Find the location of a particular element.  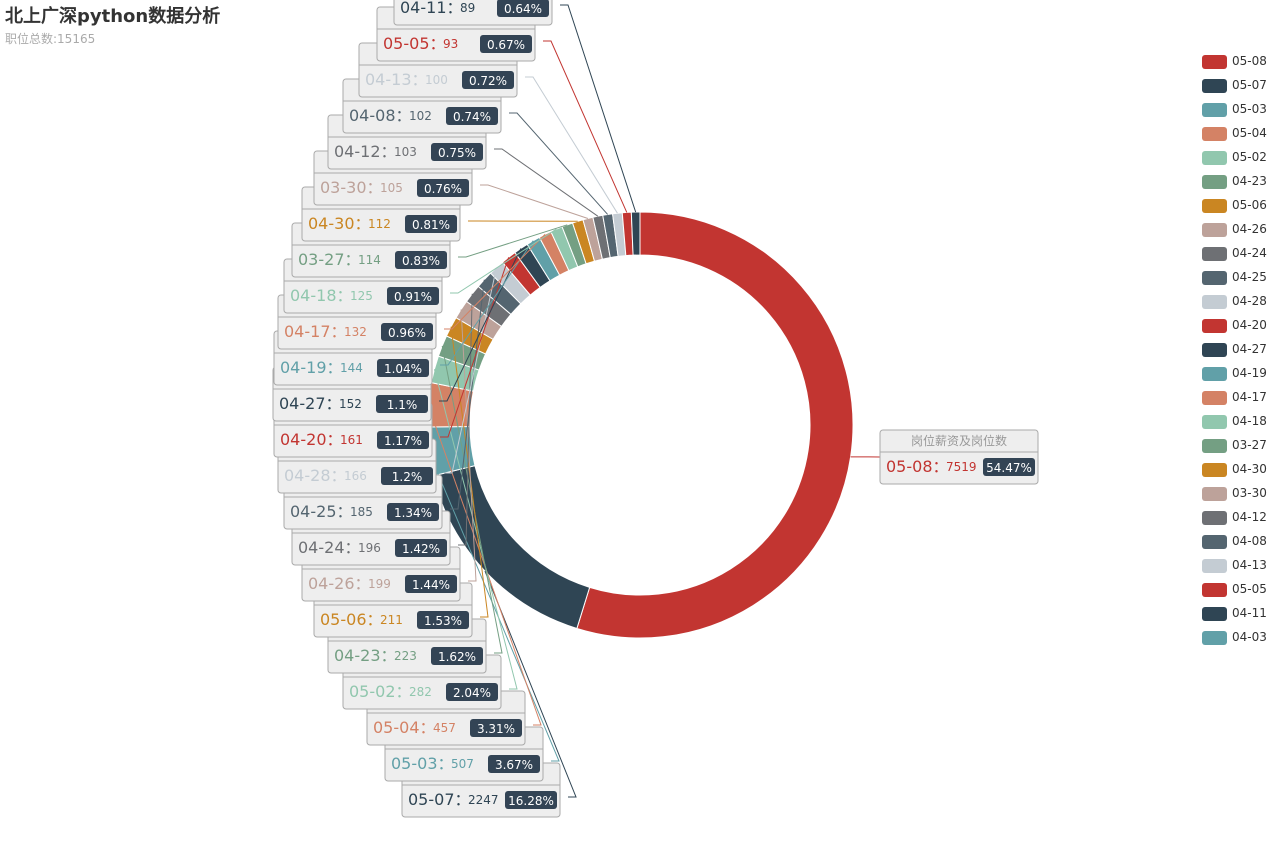

legend-label: 05-02 is located at coordinates (1249, 157).